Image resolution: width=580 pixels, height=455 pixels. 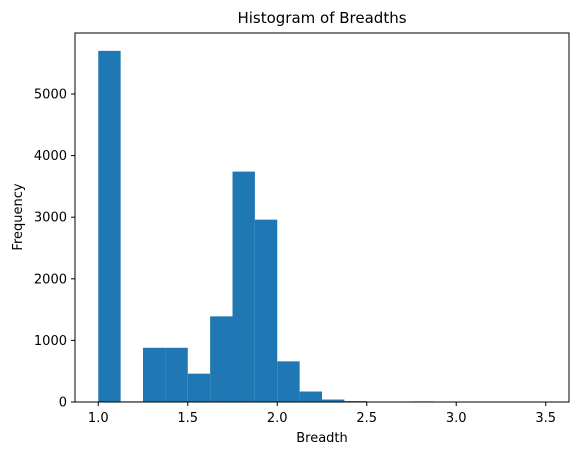 I want to click on x-tick-label: 2.5, so click(x=366, y=418).